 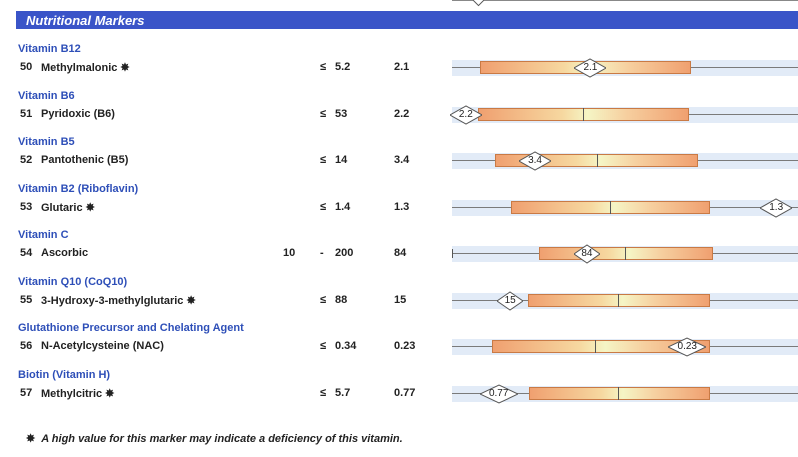 What do you see at coordinates (26, 113) in the screenshot?
I see `marker-number: 51` at bounding box center [26, 113].